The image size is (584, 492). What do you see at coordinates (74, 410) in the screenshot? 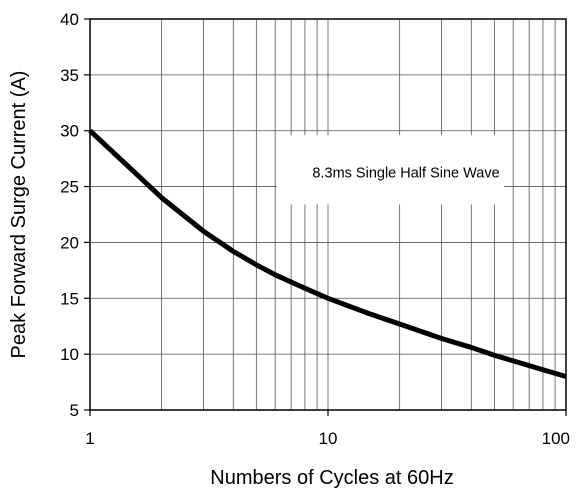
I see `y-tick-label: 5` at bounding box center [74, 410].